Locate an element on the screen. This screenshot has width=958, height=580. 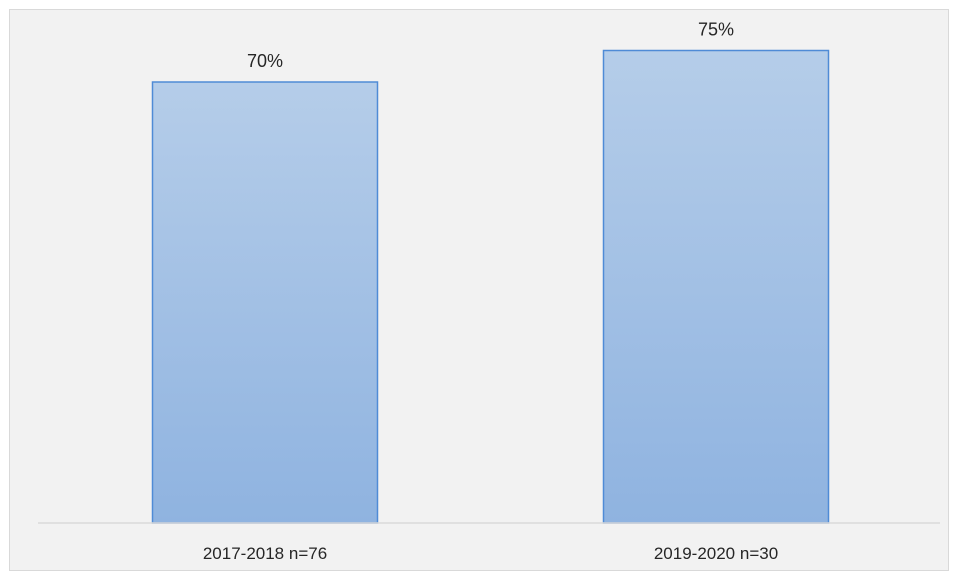
data-label-1: 70% is located at coordinates (265, 61).